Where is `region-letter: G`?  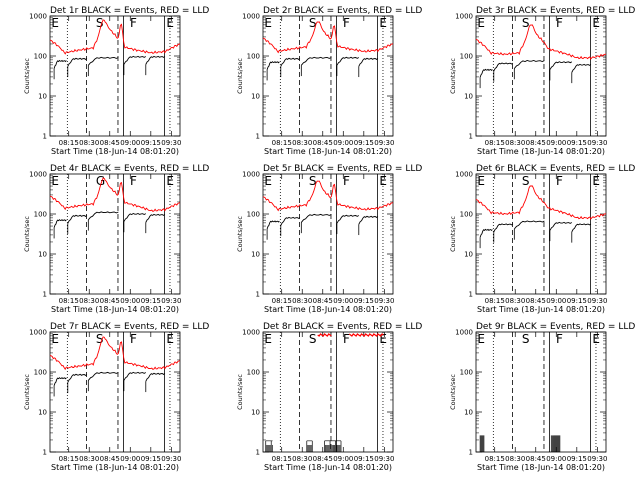
region-letter: G is located at coordinates (100, 181).